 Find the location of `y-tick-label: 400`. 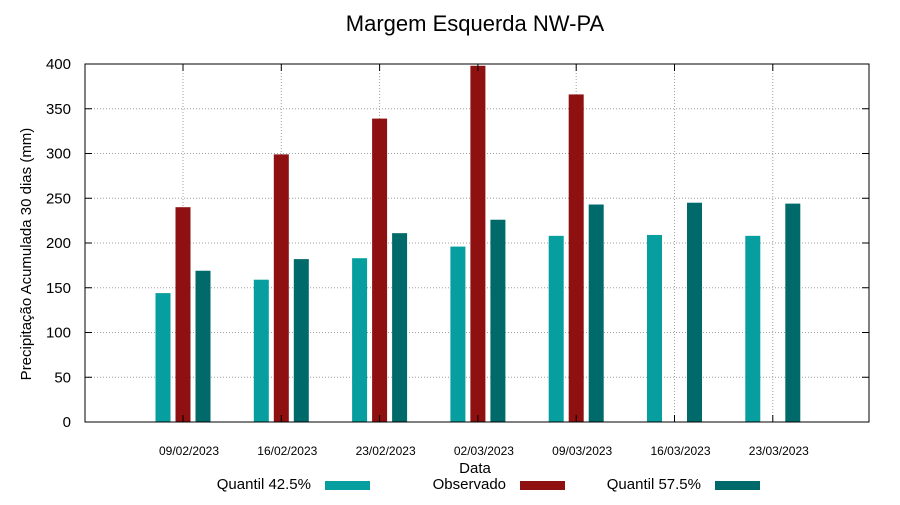

y-tick-label: 400 is located at coordinates (58, 64).